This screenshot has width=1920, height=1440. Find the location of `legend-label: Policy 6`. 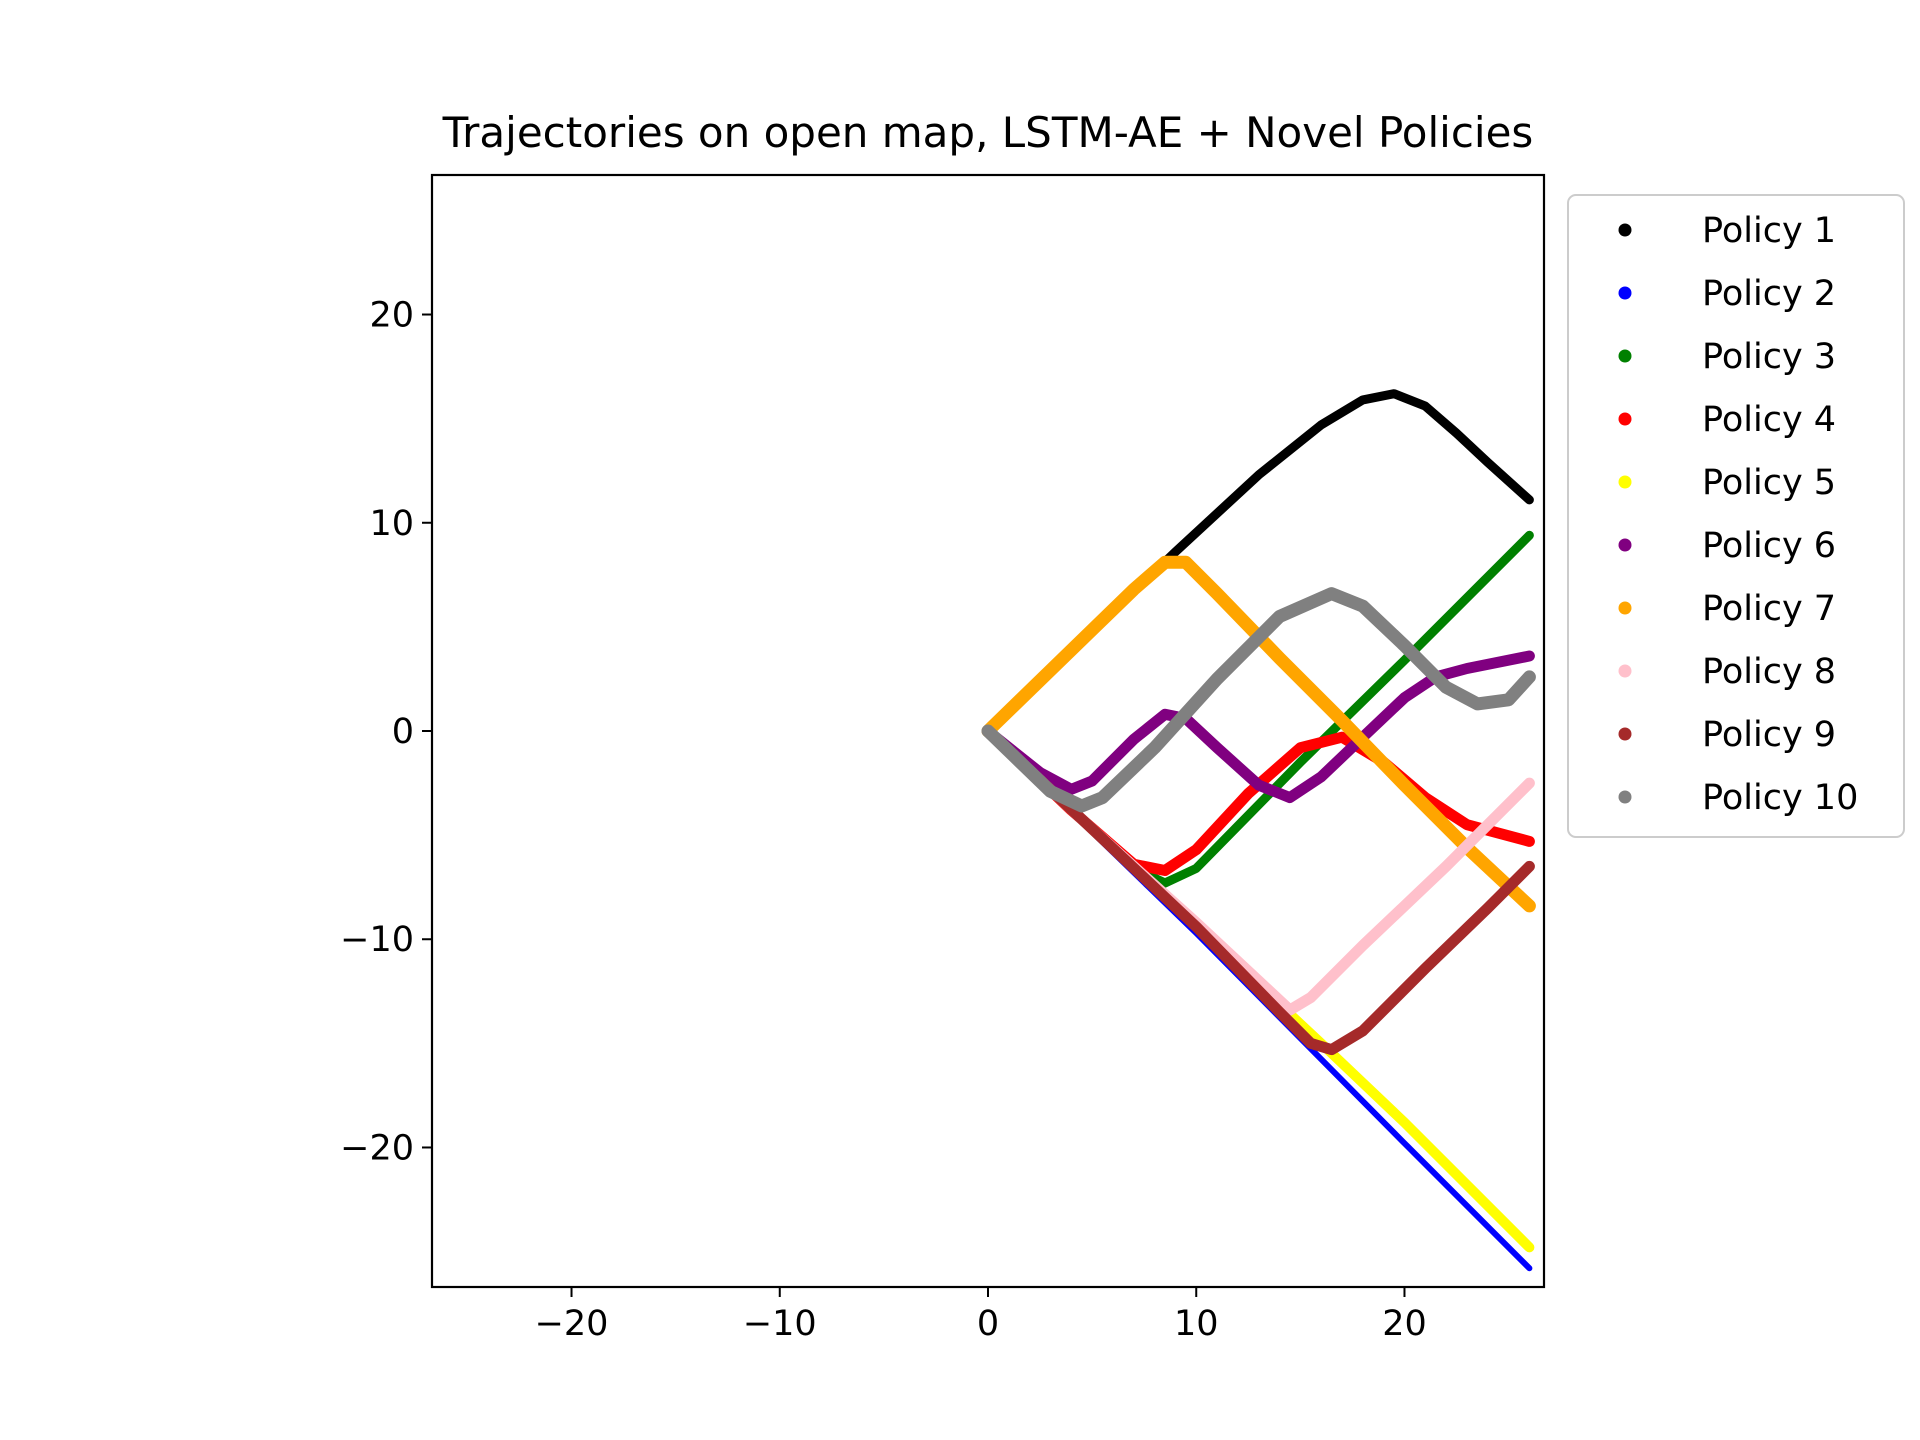

legend-label: Policy 6 is located at coordinates (1769, 546).